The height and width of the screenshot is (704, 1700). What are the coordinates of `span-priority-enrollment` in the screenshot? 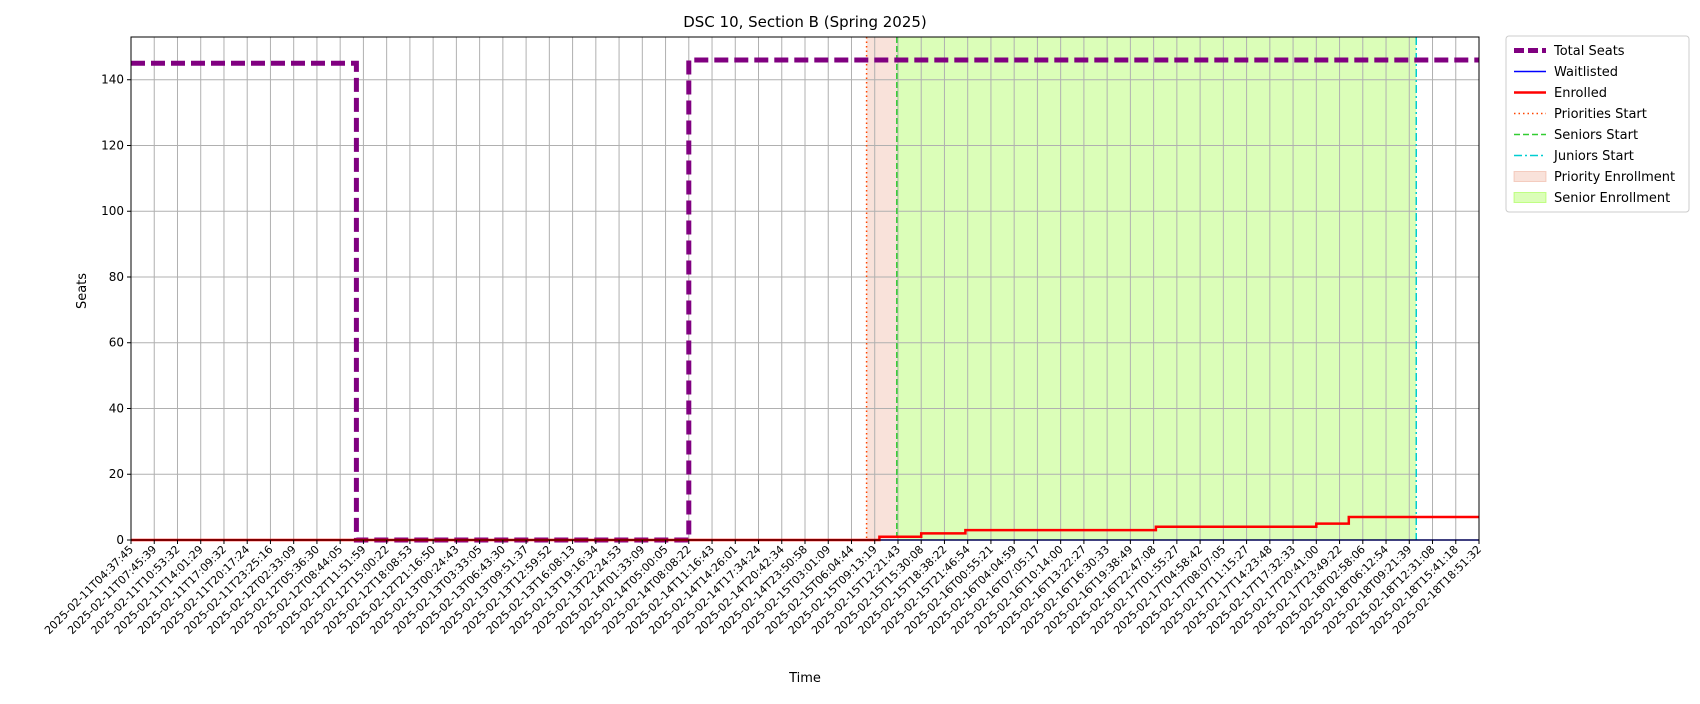 It's located at (881, 288).